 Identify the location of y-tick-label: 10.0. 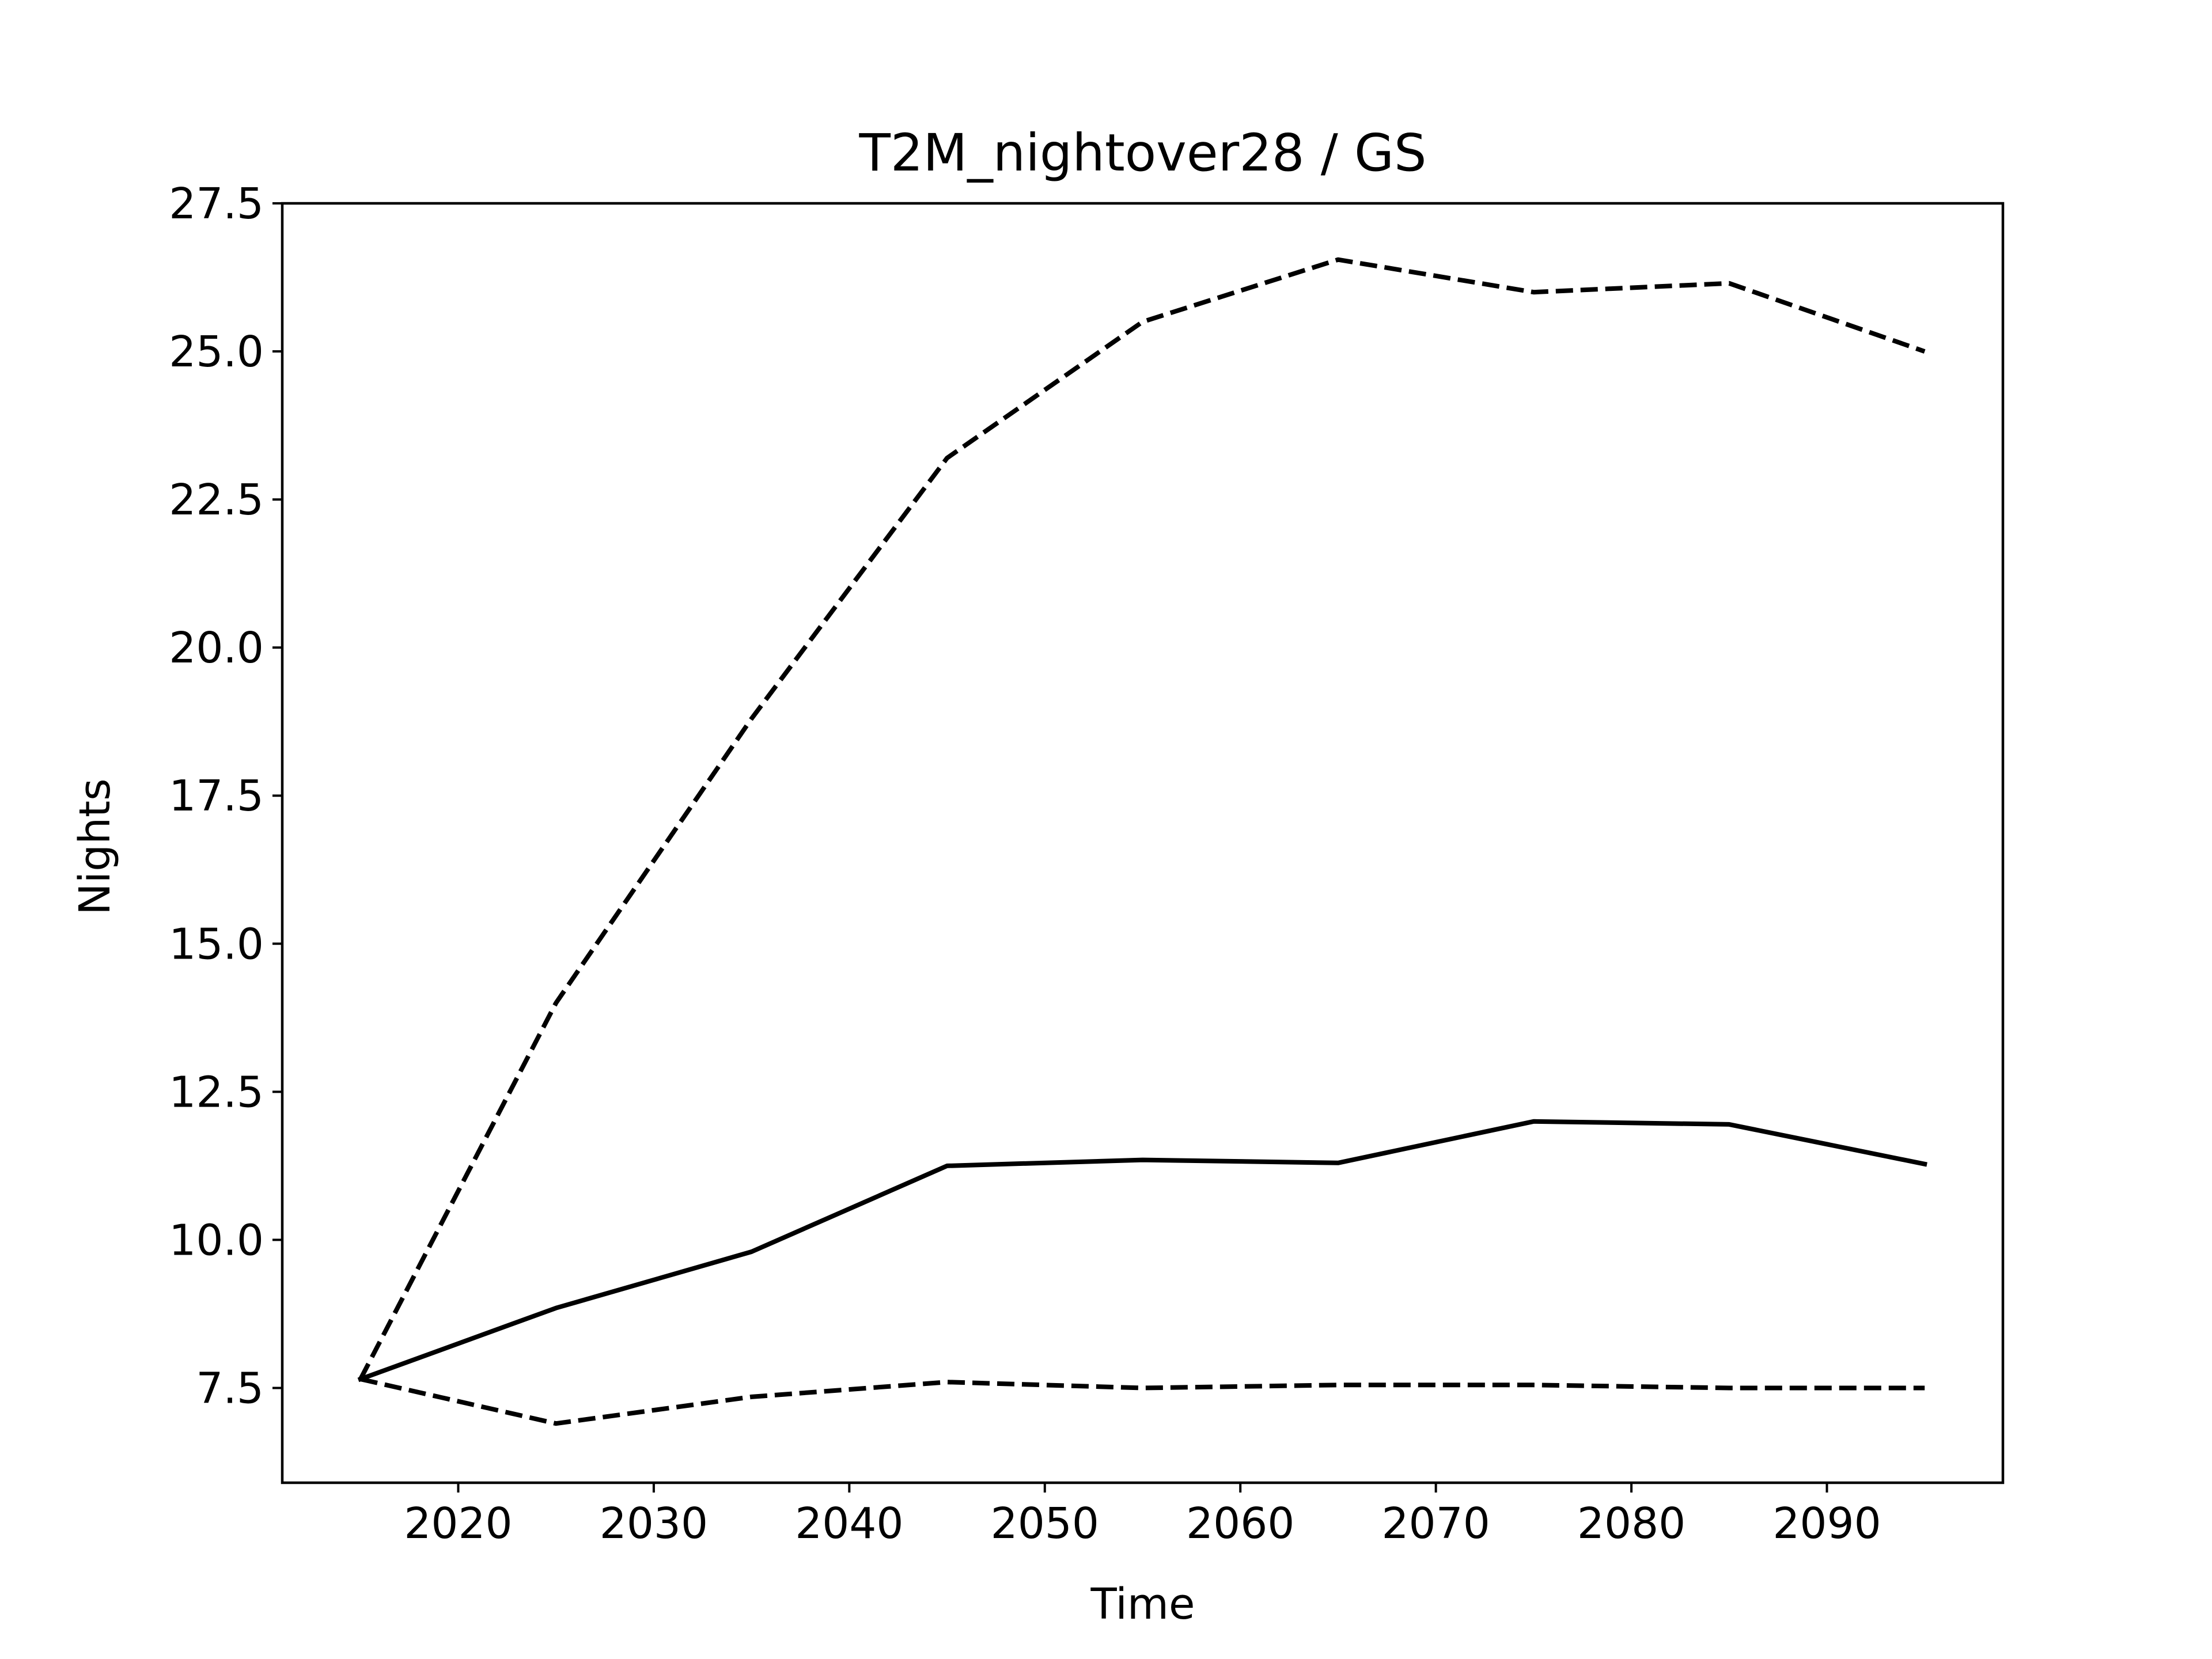
(216, 1240).